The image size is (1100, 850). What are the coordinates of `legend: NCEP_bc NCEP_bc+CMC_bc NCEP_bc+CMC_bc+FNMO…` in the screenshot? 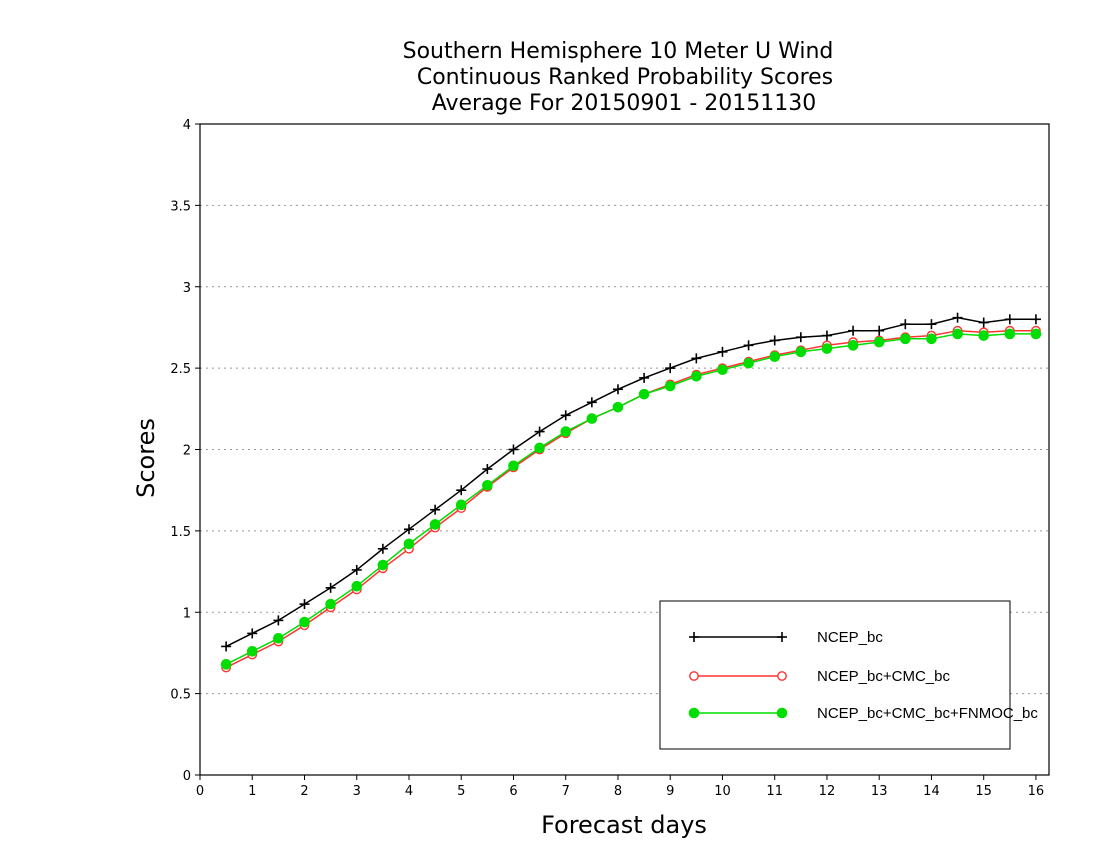 It's located at (848, 675).